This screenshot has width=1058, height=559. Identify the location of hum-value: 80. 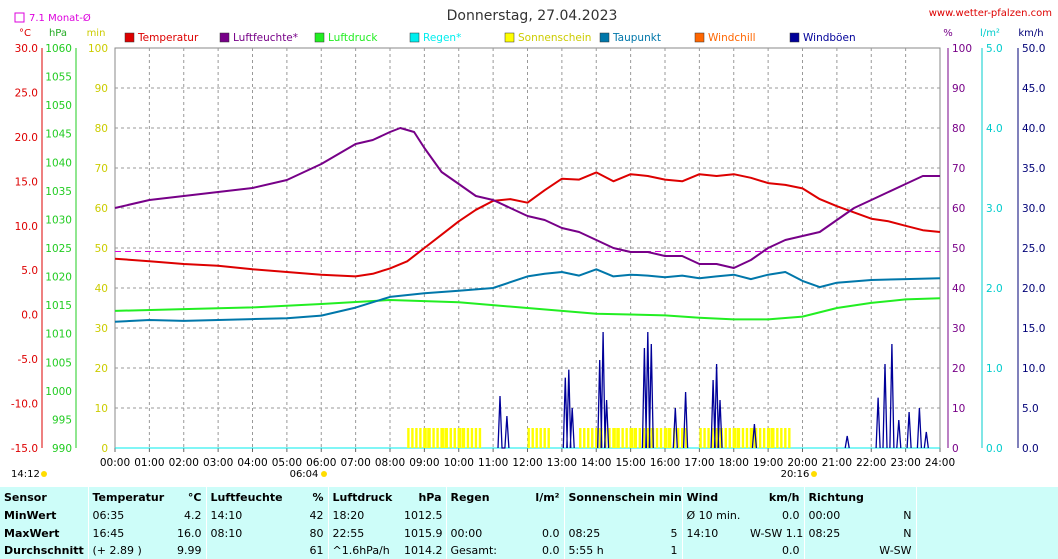
(316, 533).